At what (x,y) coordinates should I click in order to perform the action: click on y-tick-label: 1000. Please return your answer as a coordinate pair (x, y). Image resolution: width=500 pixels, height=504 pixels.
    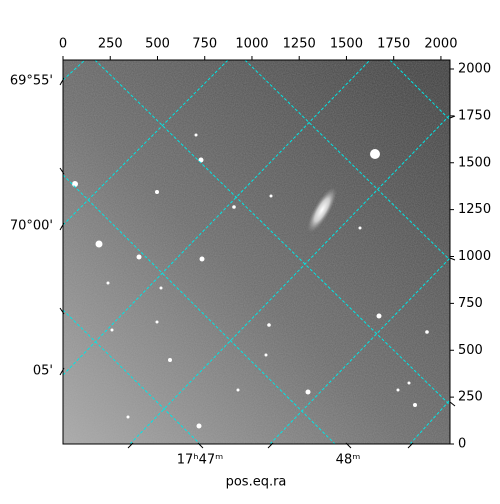
    Looking at the image, I should click on (474, 256).